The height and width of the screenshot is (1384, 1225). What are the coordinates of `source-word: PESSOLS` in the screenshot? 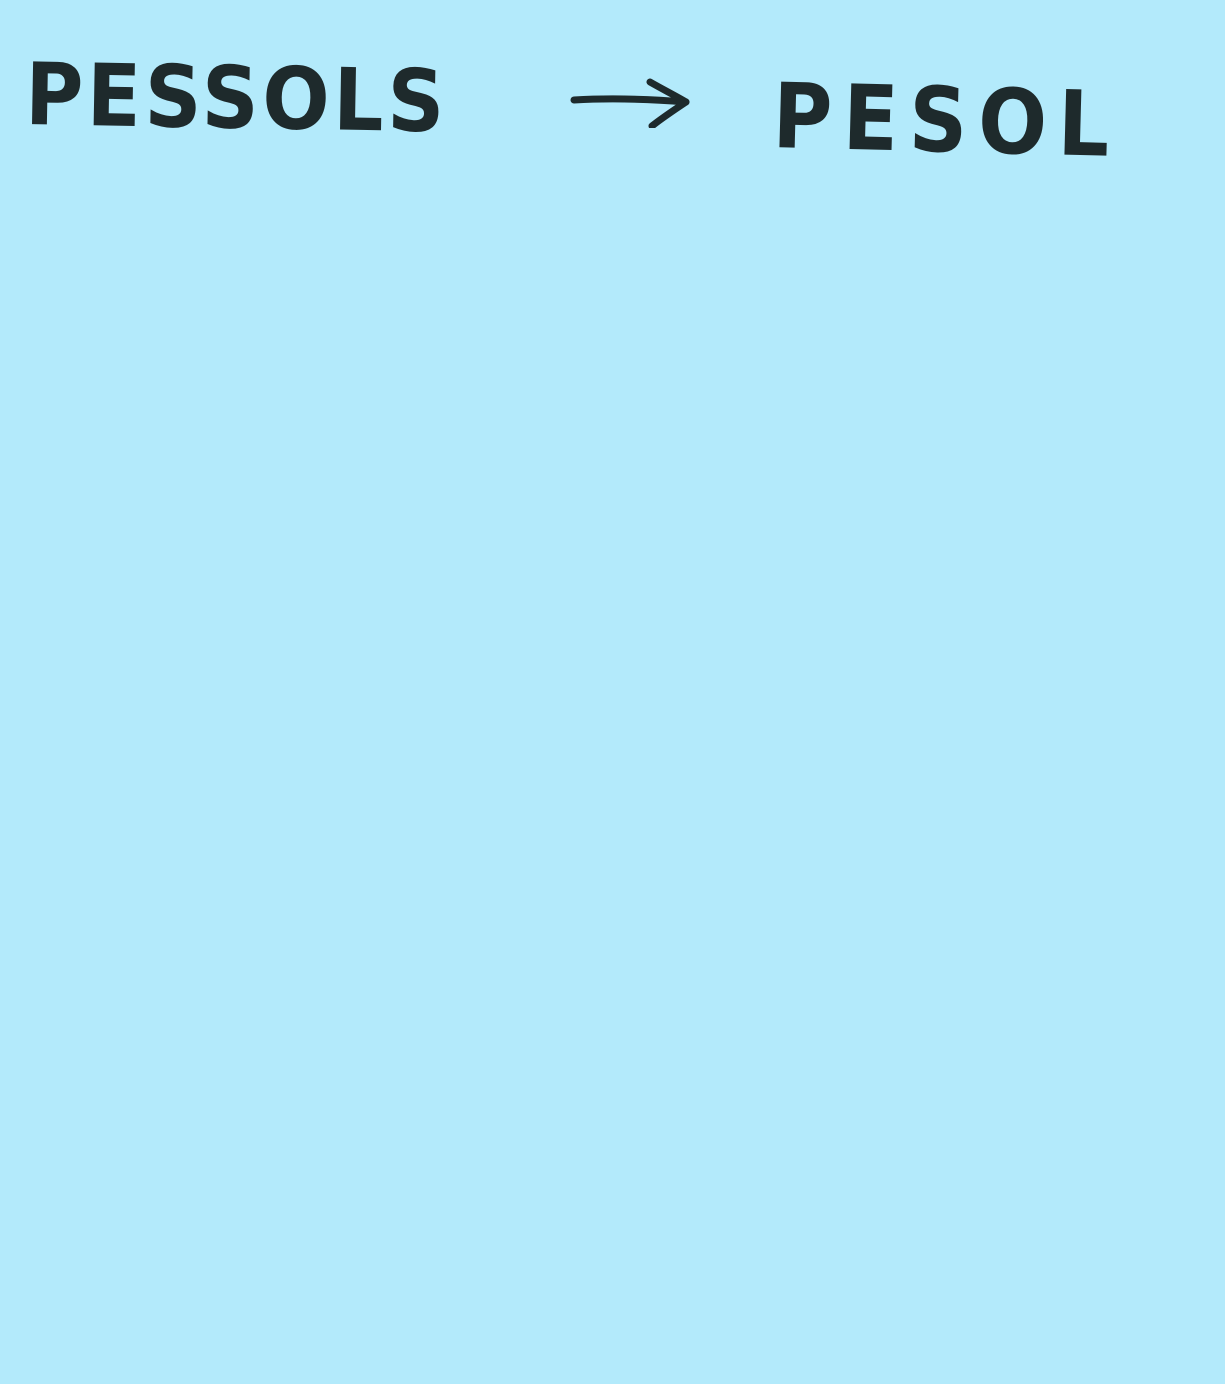 It's located at (236, 99).